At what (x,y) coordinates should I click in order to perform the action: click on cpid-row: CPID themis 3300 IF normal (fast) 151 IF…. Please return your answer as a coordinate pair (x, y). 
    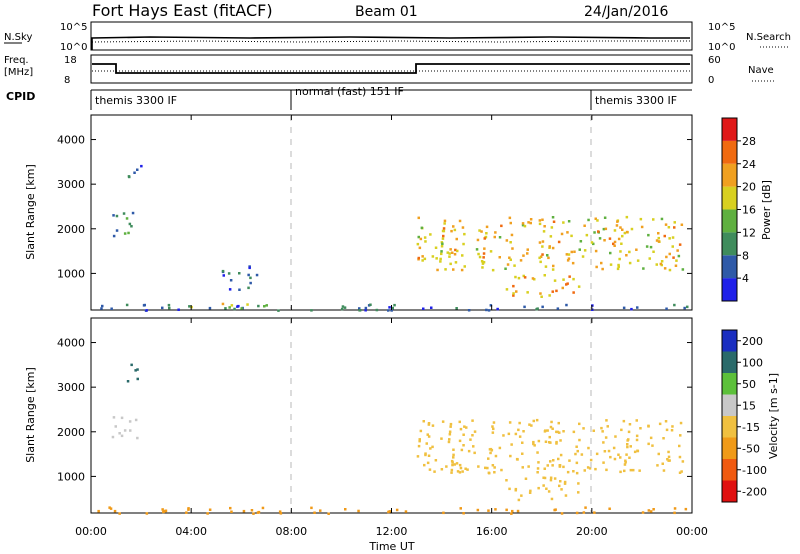
    Looking at the image, I should click on (349, 97).